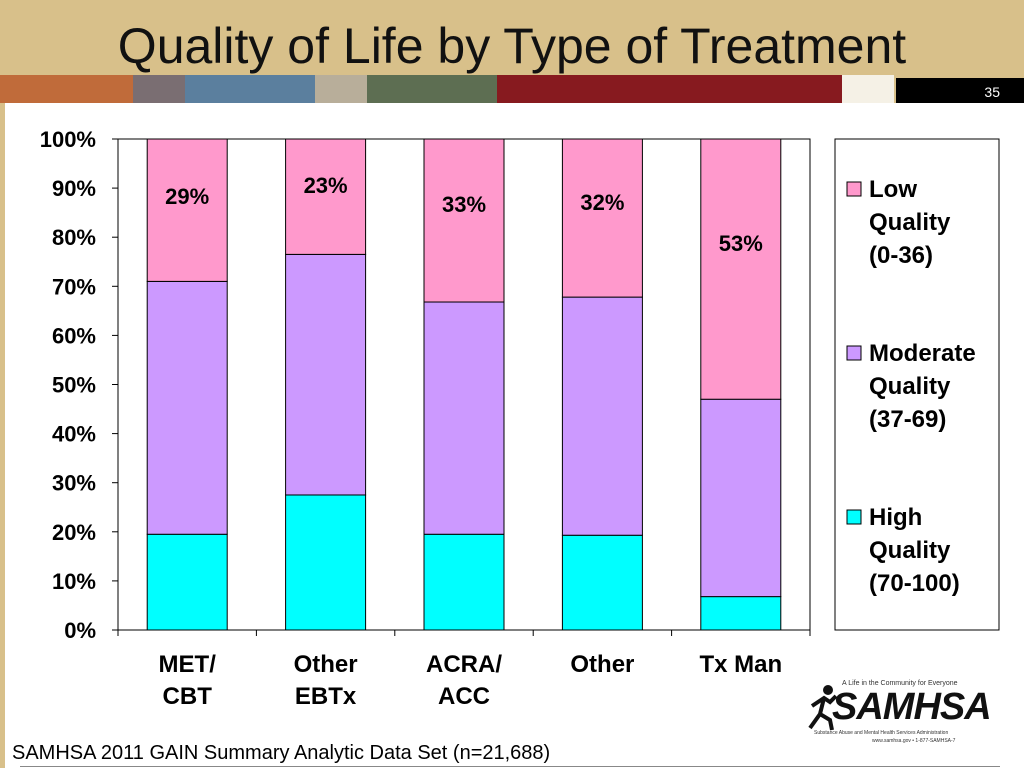 The height and width of the screenshot is (768, 1024). I want to click on data-label: 32%, so click(602, 202).